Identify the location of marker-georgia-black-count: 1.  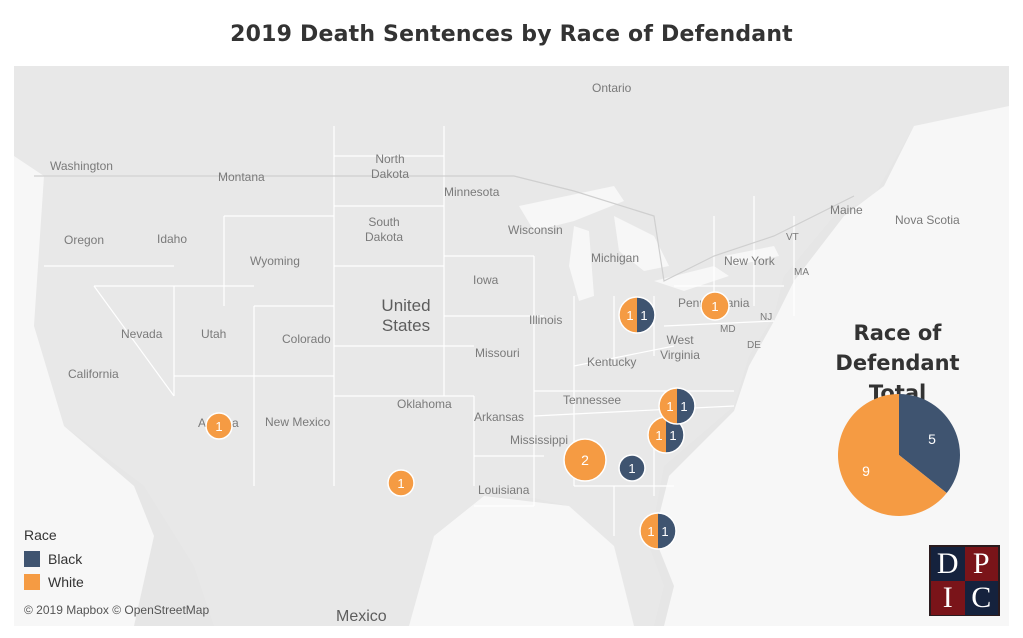
(631, 468).